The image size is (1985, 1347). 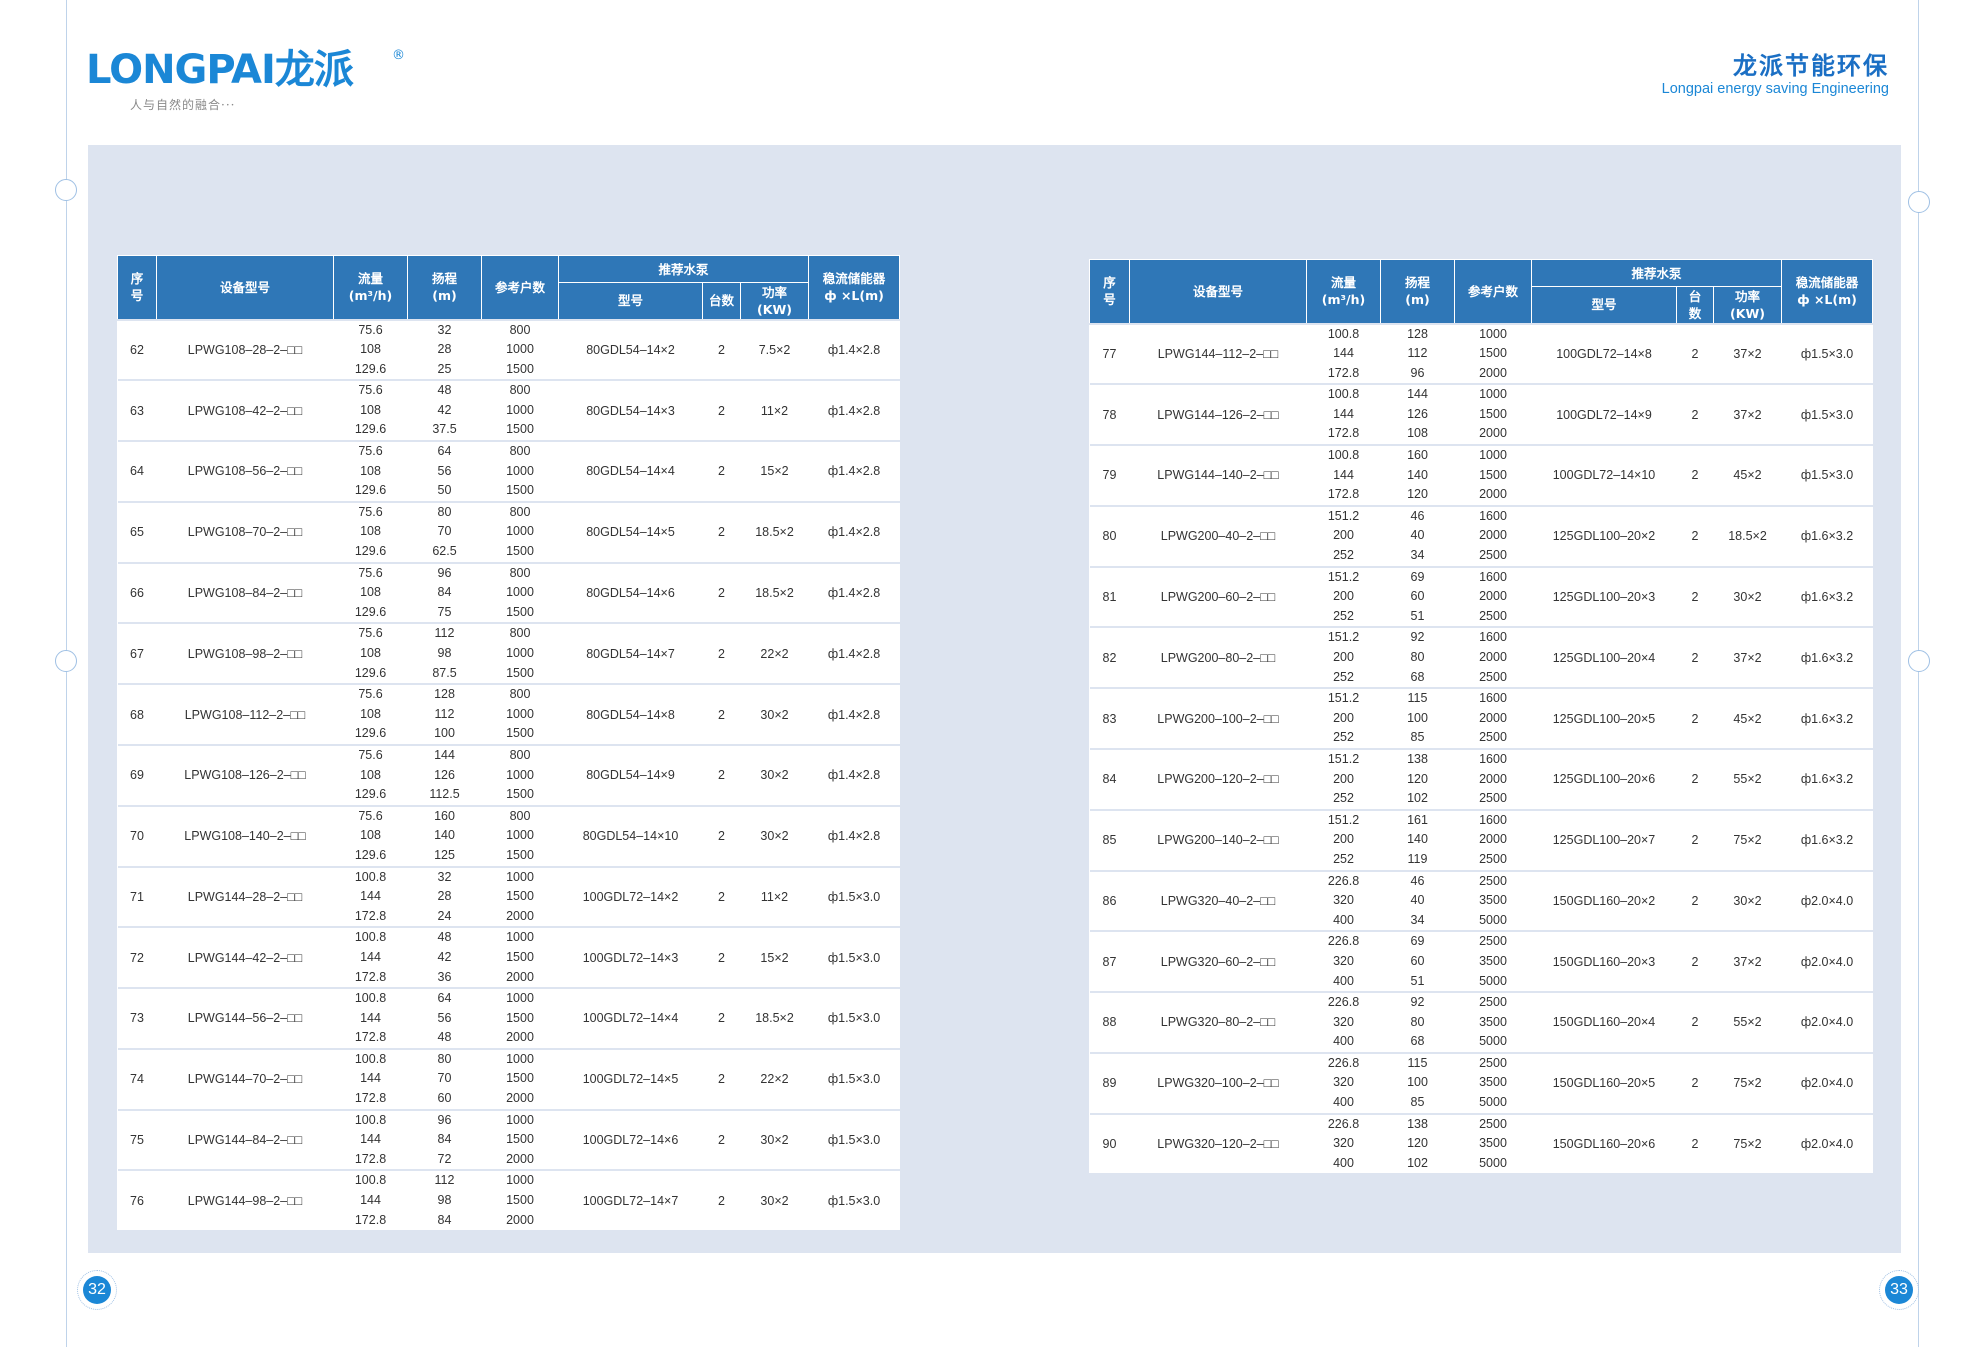 What do you see at coordinates (1417, 1143) in the screenshot?
I see `head-value: 120` at bounding box center [1417, 1143].